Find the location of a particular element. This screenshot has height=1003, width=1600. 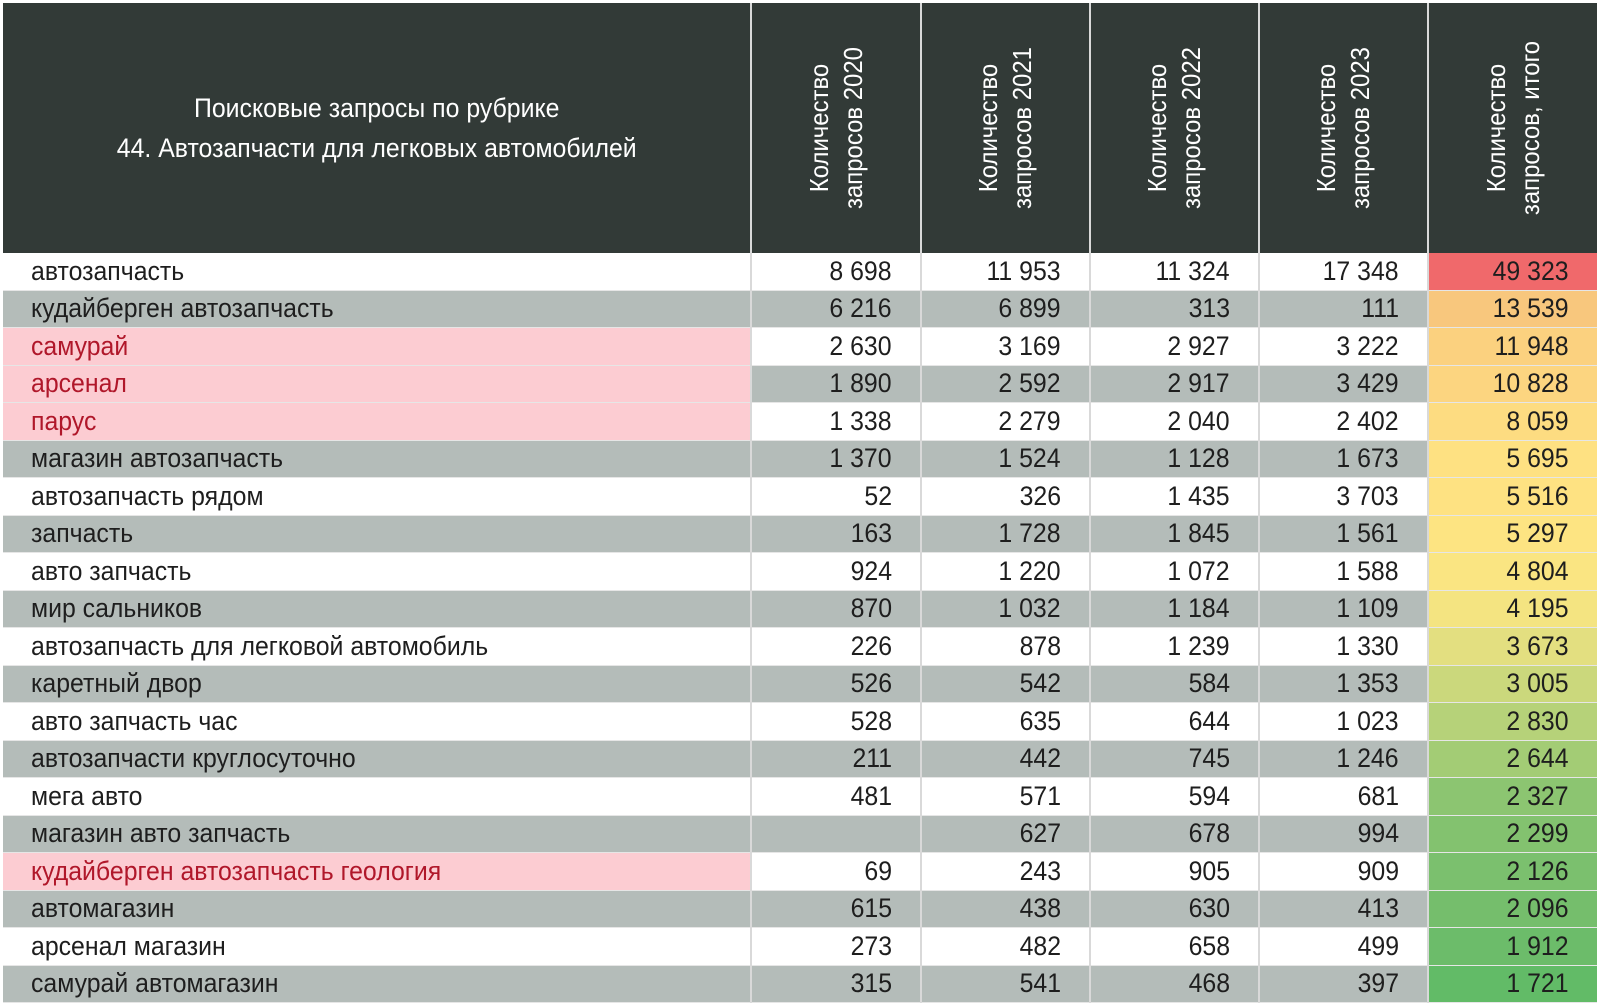

count-cell-2023: 111 is located at coordinates (1343, 309).